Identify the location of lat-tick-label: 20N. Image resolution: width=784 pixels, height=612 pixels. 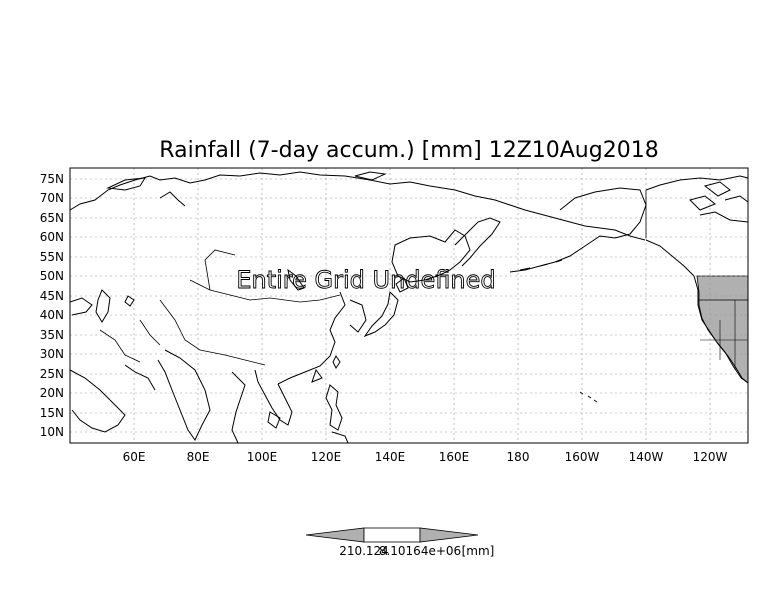
(52, 393).